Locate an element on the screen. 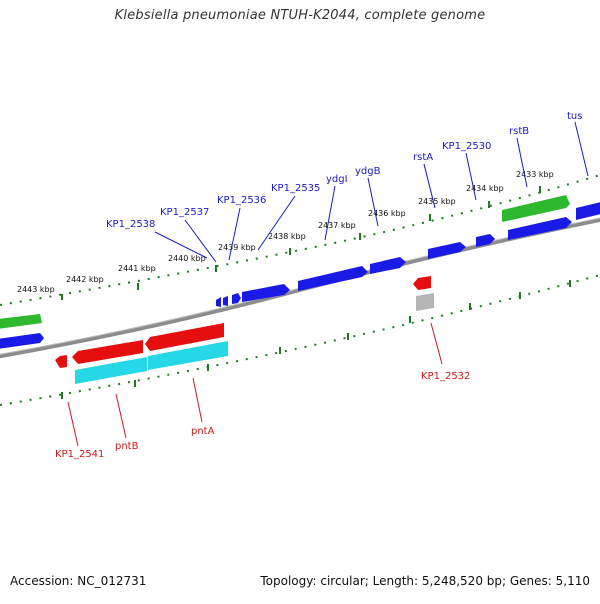 Image resolution: width=600 pixels, height=604 pixels. gene-KP1_2532-pseudo is located at coordinates (425, 302).